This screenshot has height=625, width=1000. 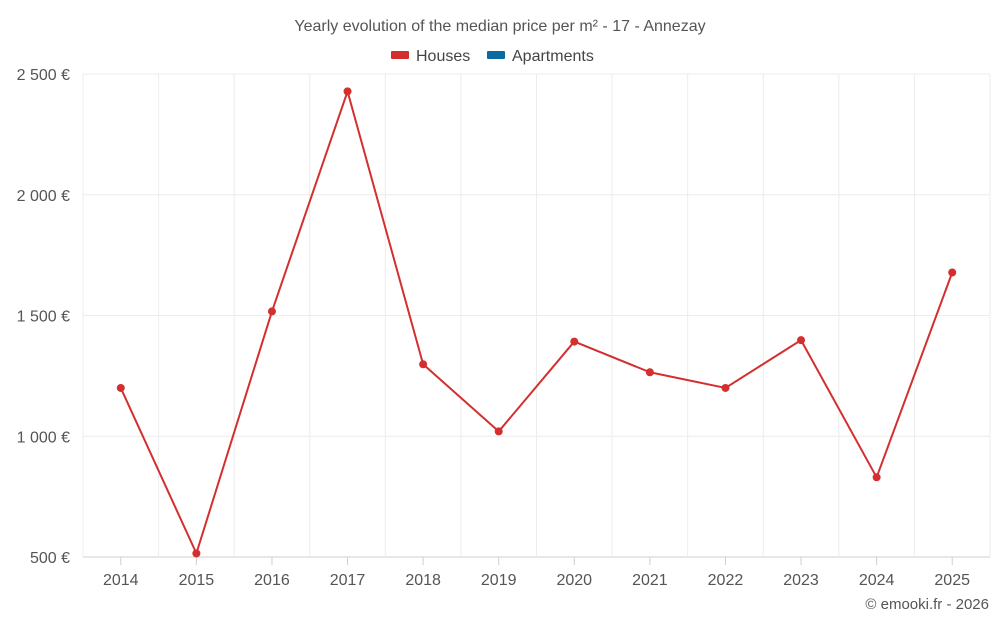 What do you see at coordinates (272, 580) in the screenshot?
I see `x-tick-label: 2016` at bounding box center [272, 580].